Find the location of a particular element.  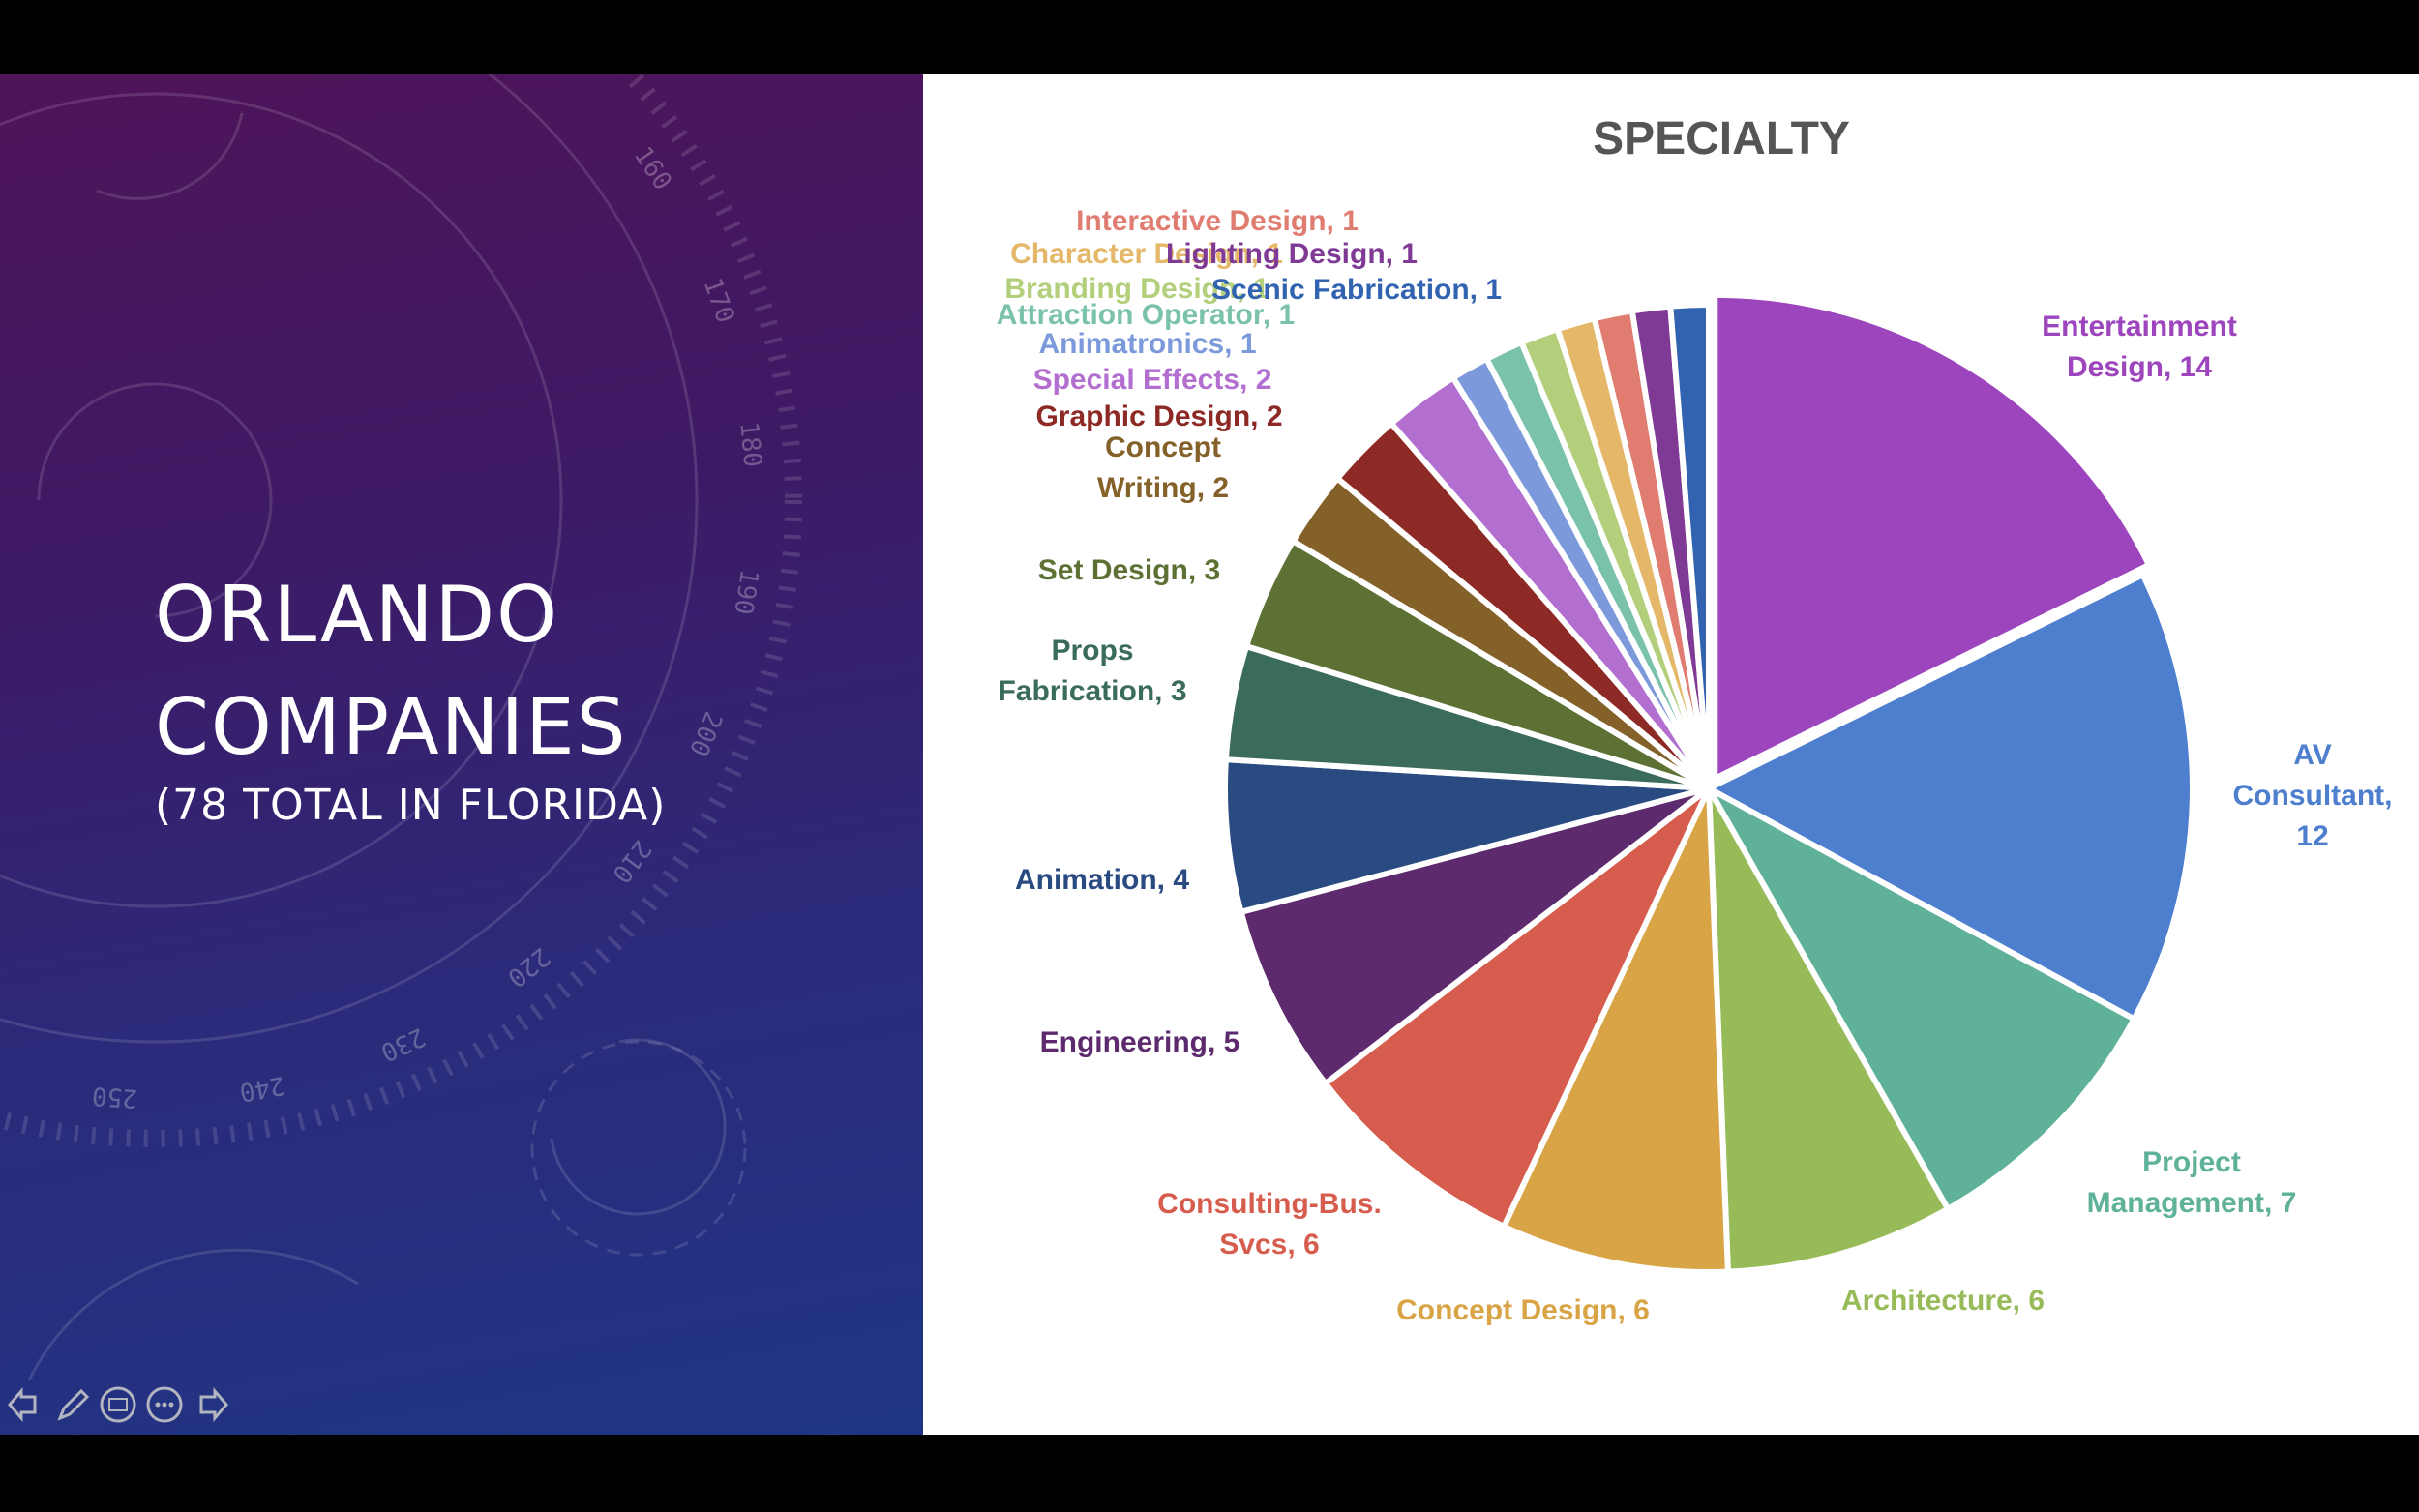

pie-data-label: Set Design, 3 is located at coordinates (1129, 570).